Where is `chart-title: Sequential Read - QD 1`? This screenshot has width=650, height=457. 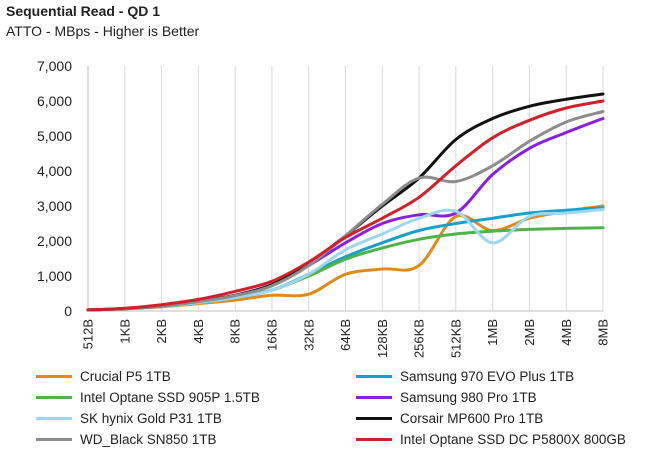
chart-title: Sequential Read - QD 1 is located at coordinates (83, 11).